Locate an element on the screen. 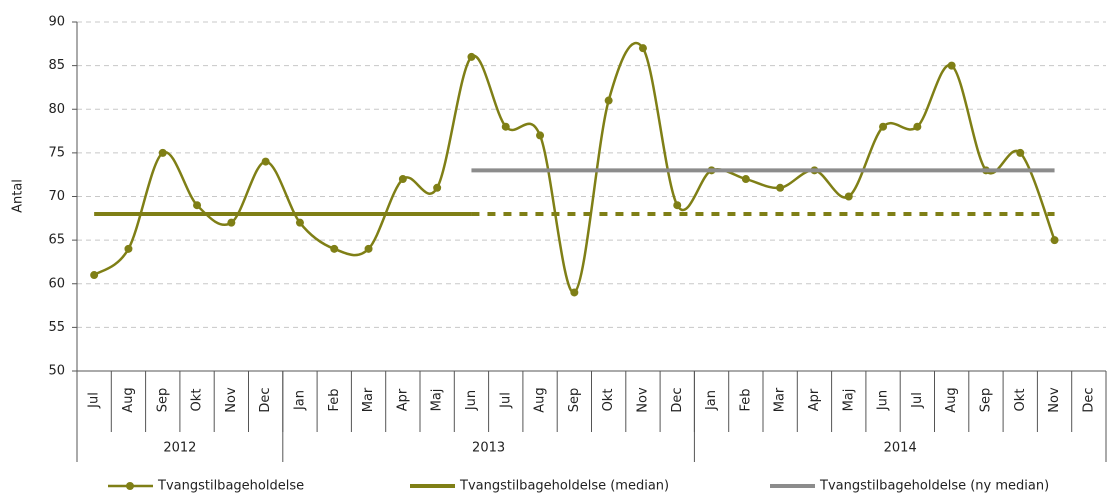 This screenshot has height=497, width=1108. y-axis-label: Antal is located at coordinates (18, 196).